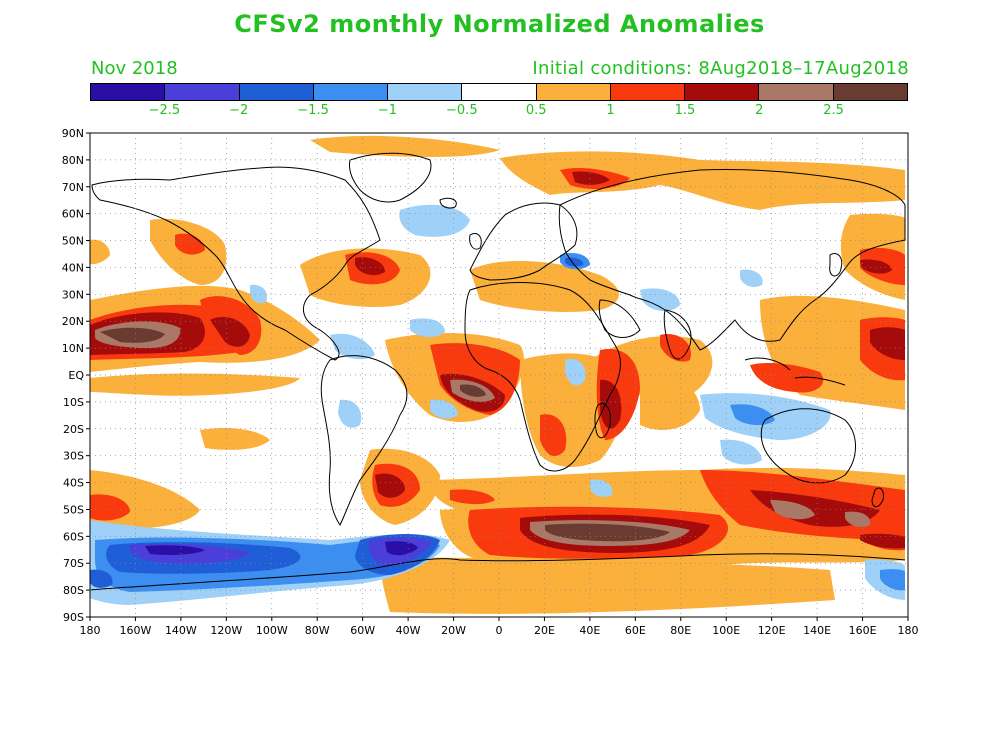  What do you see at coordinates (226, 630) in the screenshot?
I see `longitude-label: 120W` at bounding box center [226, 630].